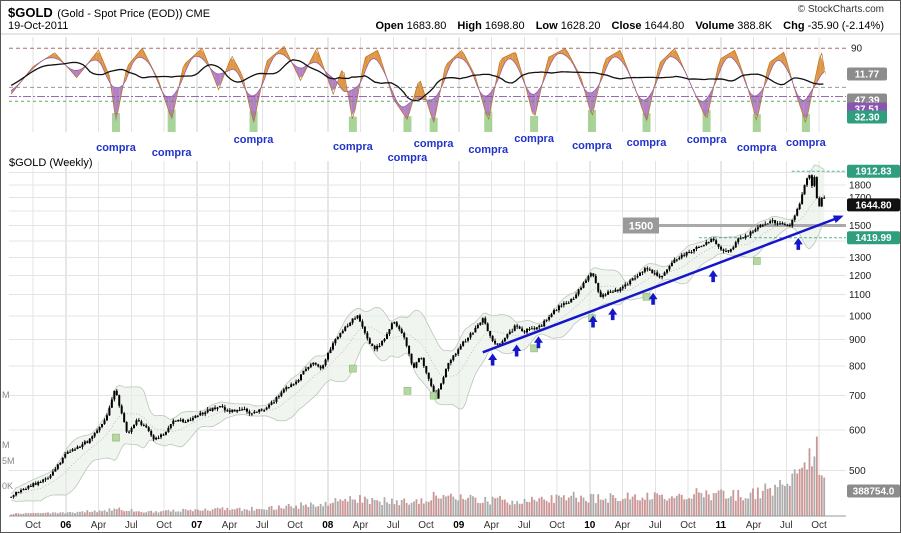  What do you see at coordinates (857, 49) in the screenshot?
I see `svg-text: 90` at bounding box center [857, 49].